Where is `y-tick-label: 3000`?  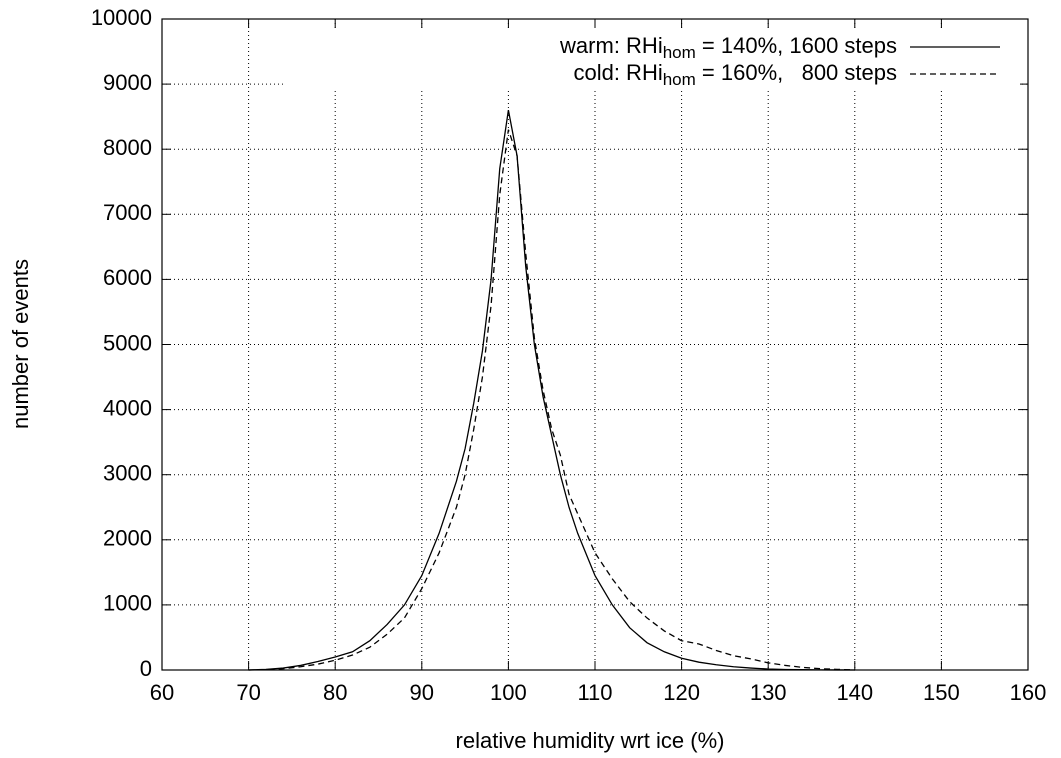 y-tick-label: 3000 is located at coordinates (127, 473).